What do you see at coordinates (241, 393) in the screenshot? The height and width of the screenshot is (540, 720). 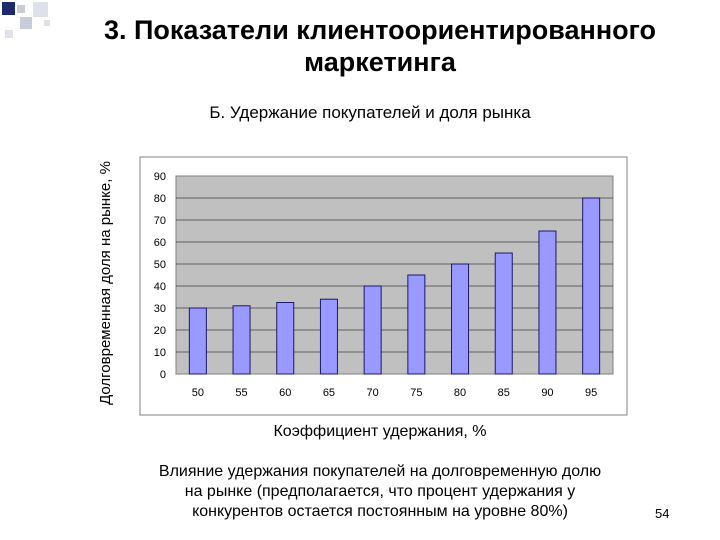 I see `x-tick-label: 55` at bounding box center [241, 393].